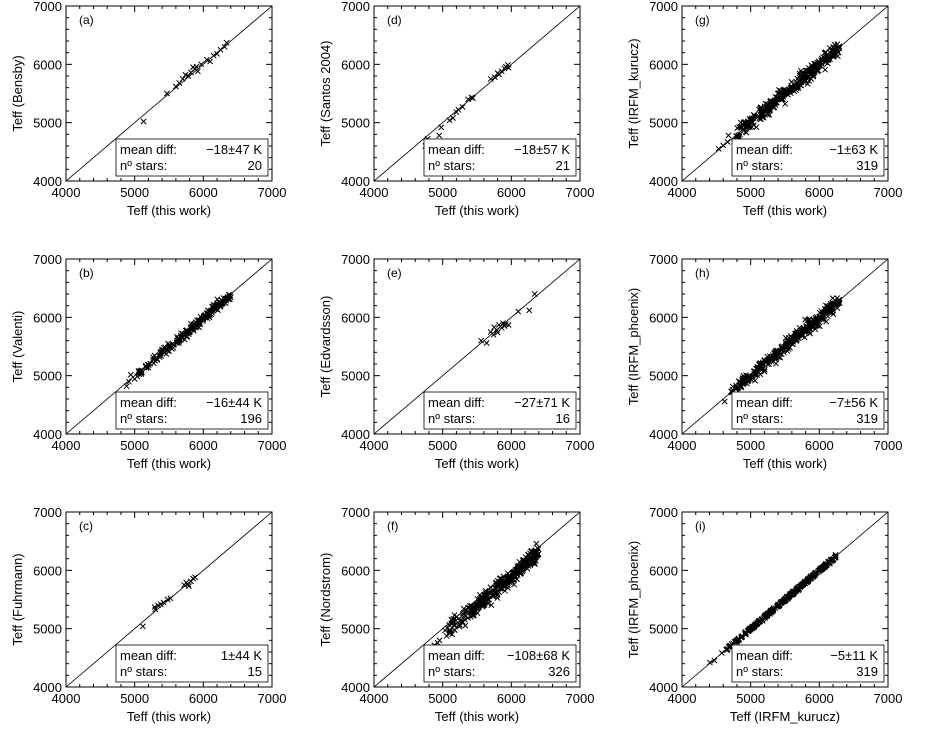 The width and height of the screenshot is (929, 730). I want to click on mean-diff-value: −18±57 K, so click(542, 149).